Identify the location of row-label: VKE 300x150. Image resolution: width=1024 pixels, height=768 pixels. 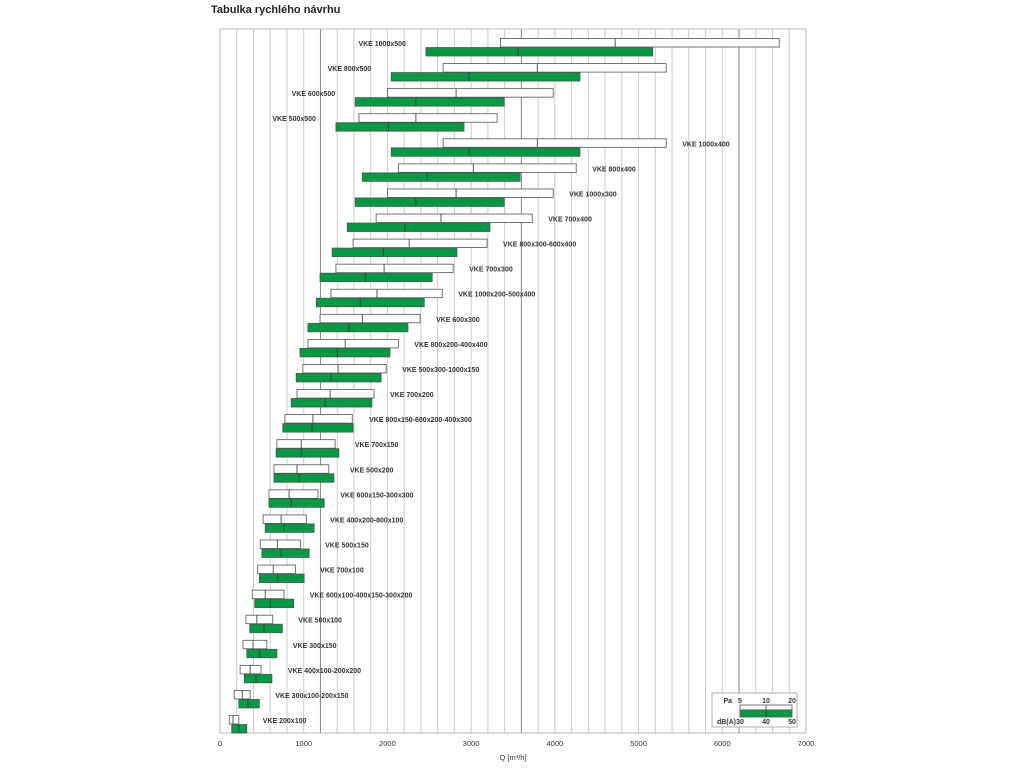
(315, 646).